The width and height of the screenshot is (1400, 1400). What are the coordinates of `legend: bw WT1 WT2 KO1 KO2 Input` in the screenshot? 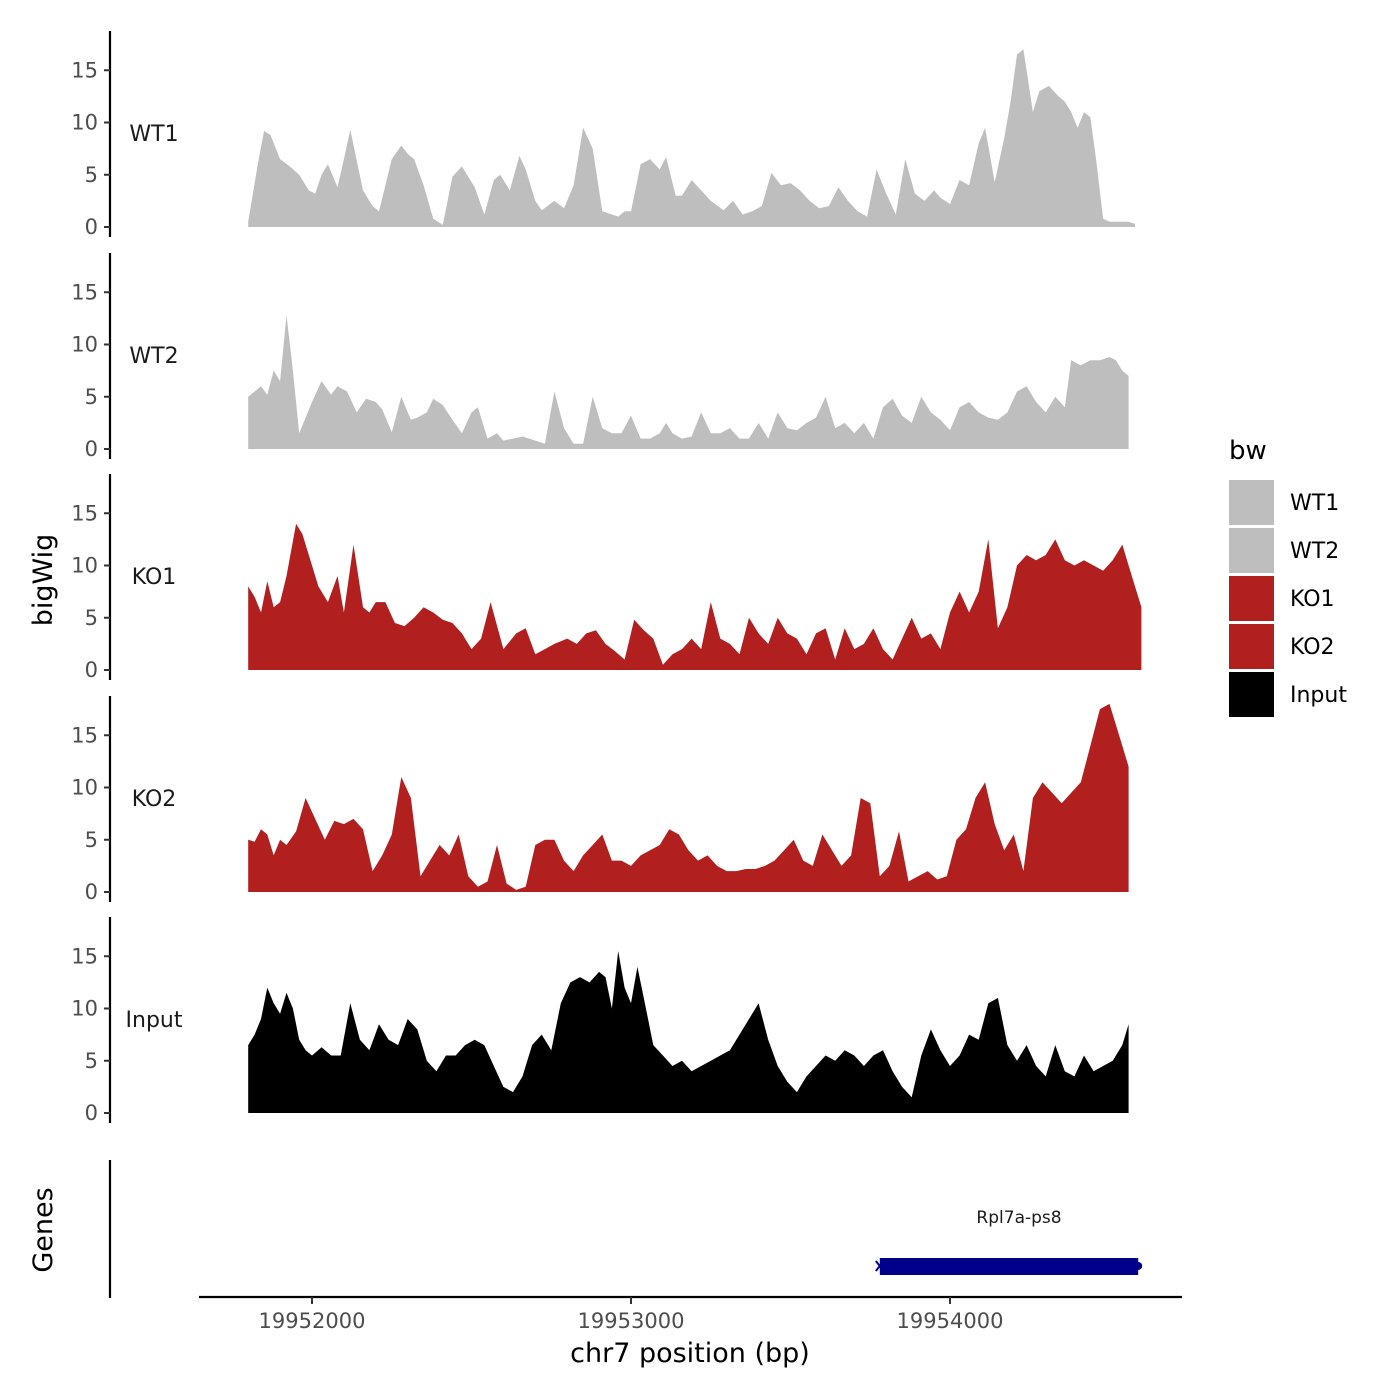 It's located at (1288, 576).